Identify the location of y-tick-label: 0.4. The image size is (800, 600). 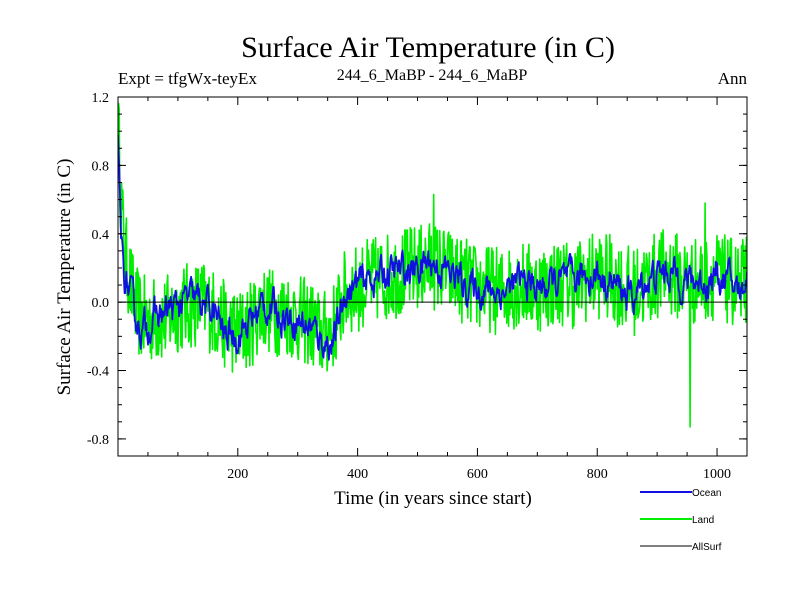
(101, 235).